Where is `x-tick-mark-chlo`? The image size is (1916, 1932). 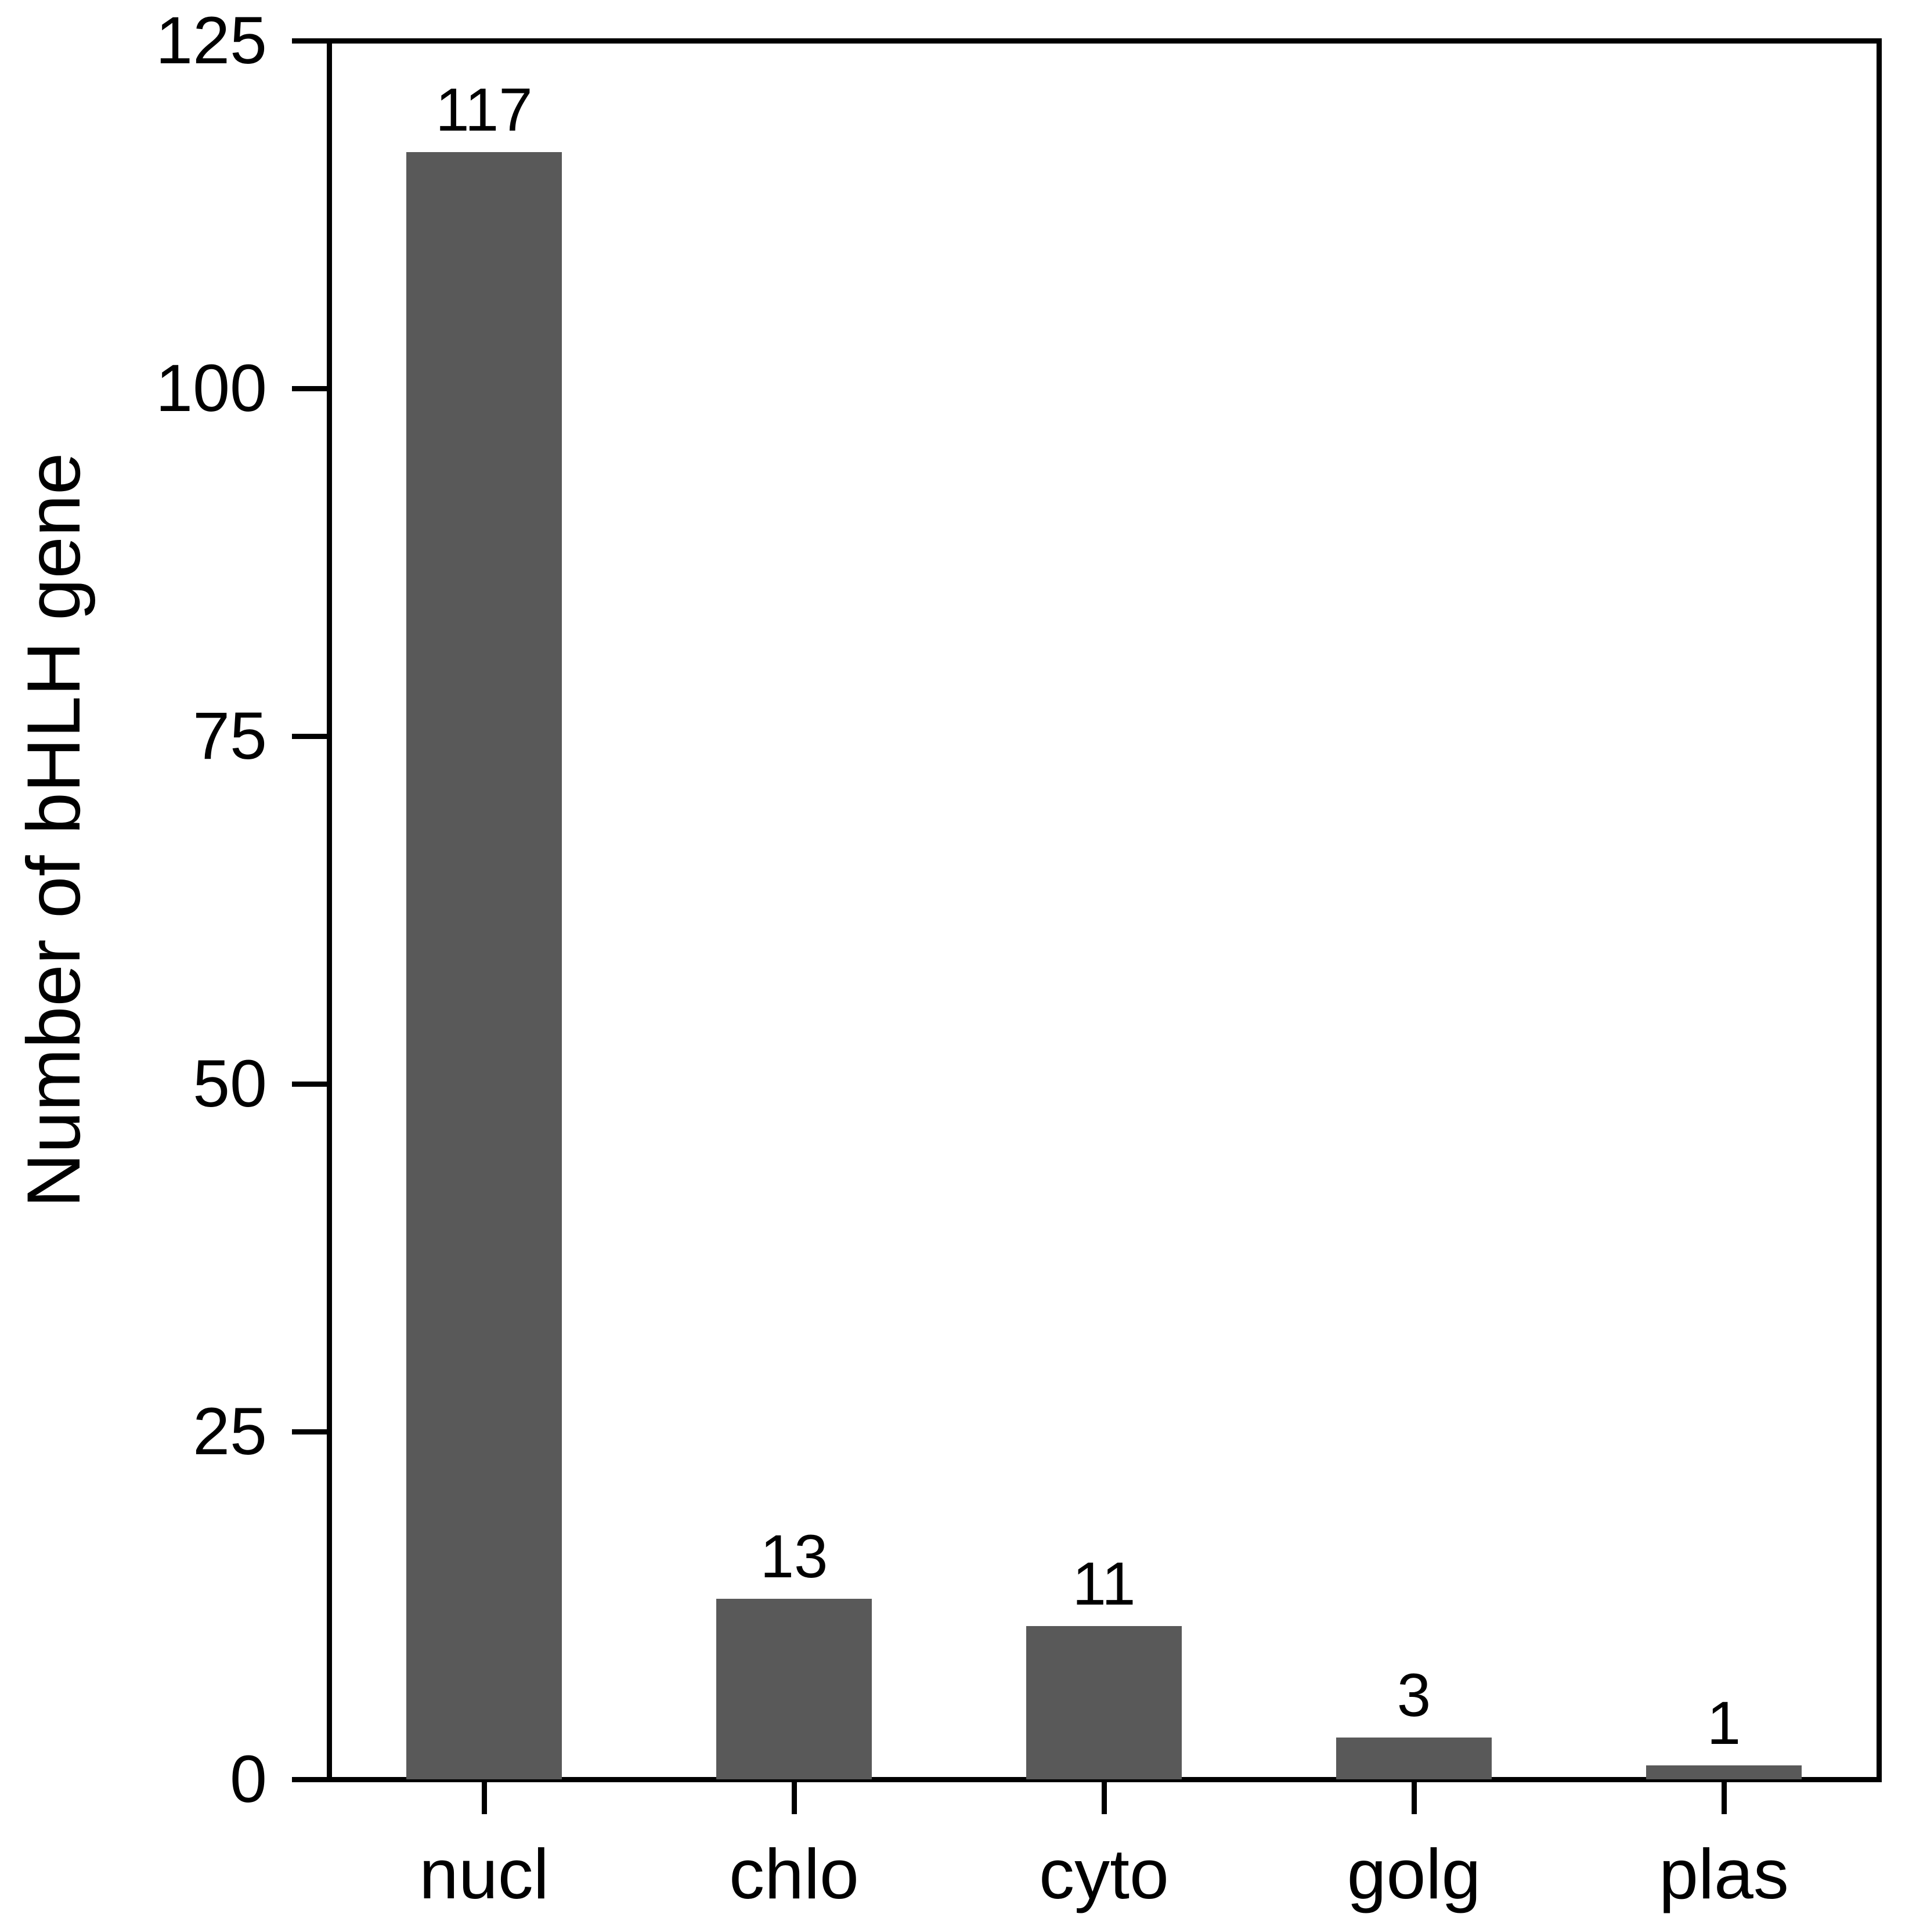 x-tick-mark-chlo is located at coordinates (794, 1798).